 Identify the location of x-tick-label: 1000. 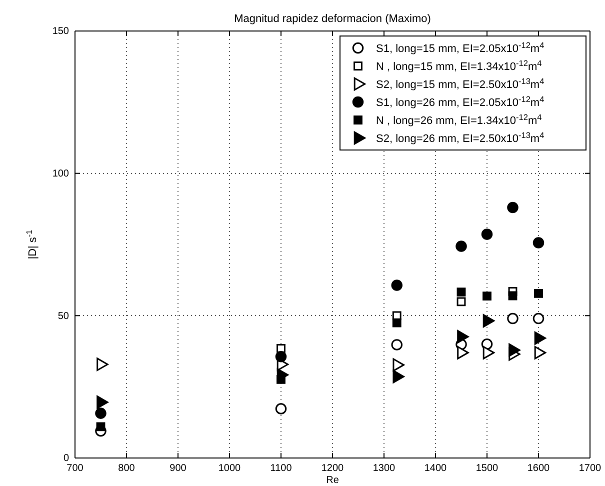
(230, 468).